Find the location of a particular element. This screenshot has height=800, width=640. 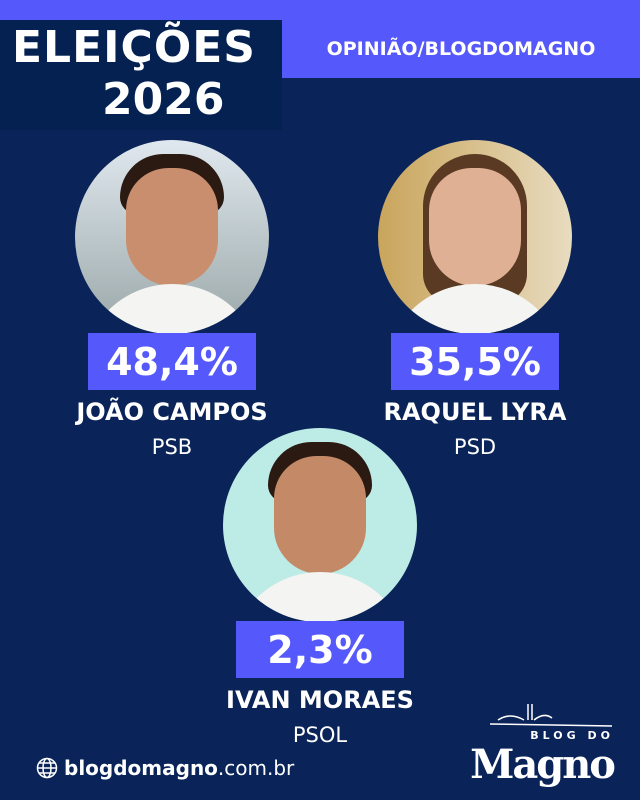

vote-percent: 2,3% is located at coordinates (320, 649).